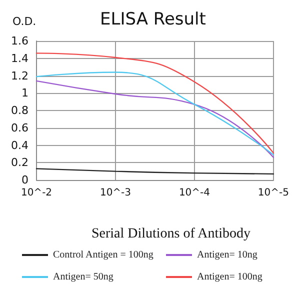  Describe the element at coordinates (24, 180) in the screenshot. I see `y-tick-label: 0` at that location.